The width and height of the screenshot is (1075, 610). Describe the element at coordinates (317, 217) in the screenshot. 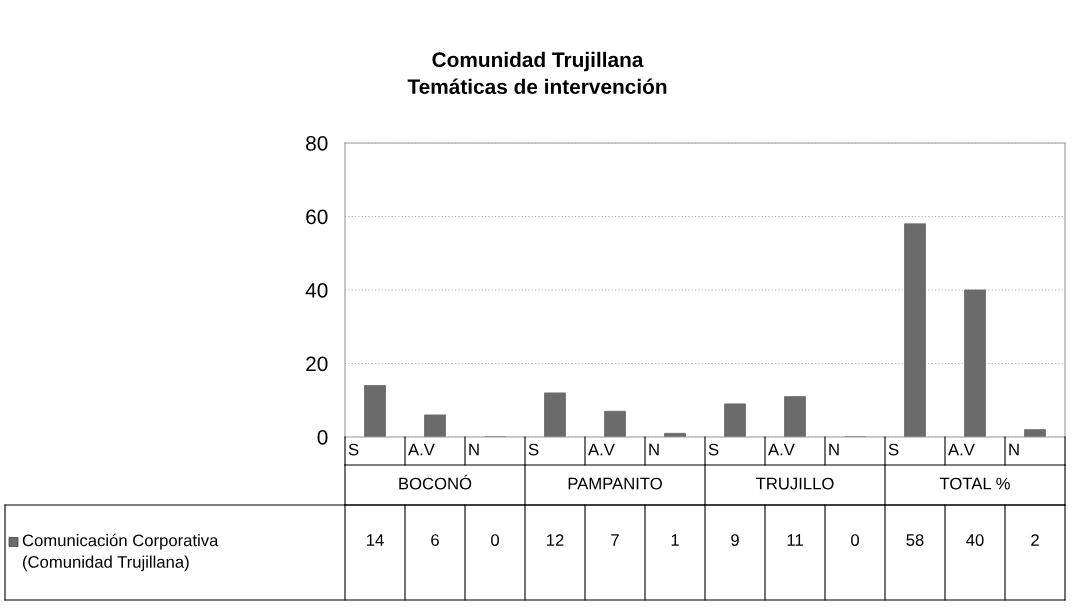

I see `y-tick-label: 60` at that location.